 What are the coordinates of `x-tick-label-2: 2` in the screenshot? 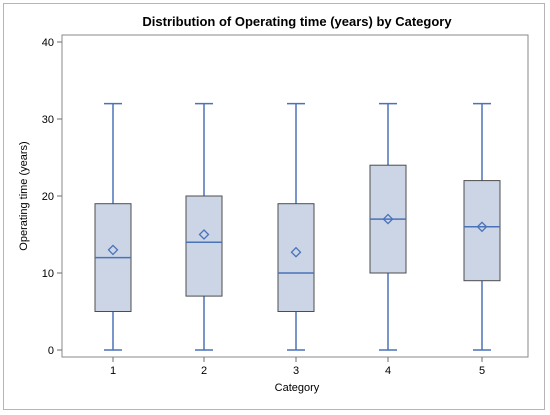 It's located at (204, 371).